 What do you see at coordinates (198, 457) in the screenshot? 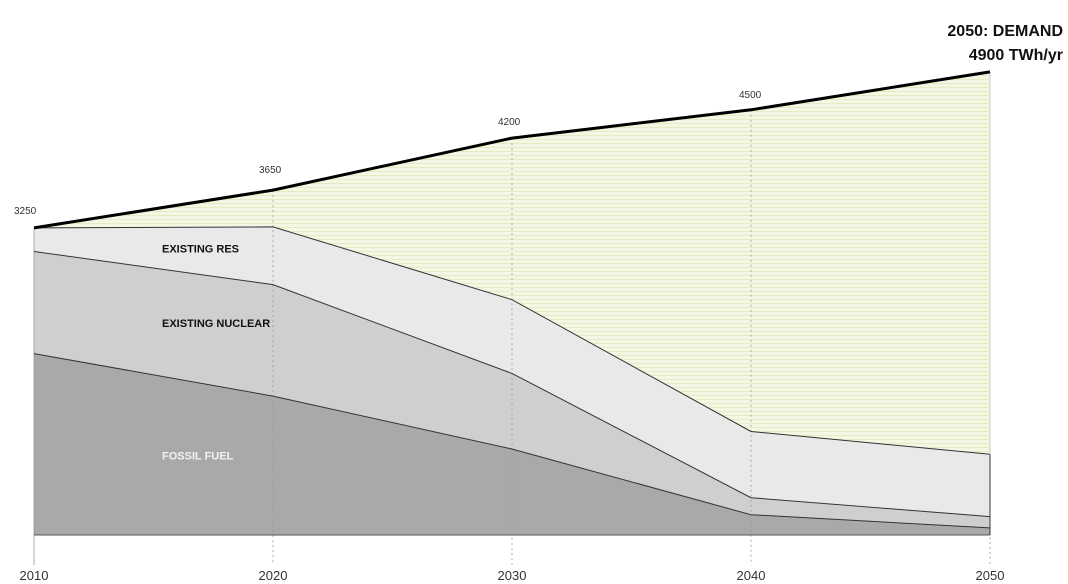
I see `area-label-fossil-fuel: FOSSIL FUEL` at bounding box center [198, 457].